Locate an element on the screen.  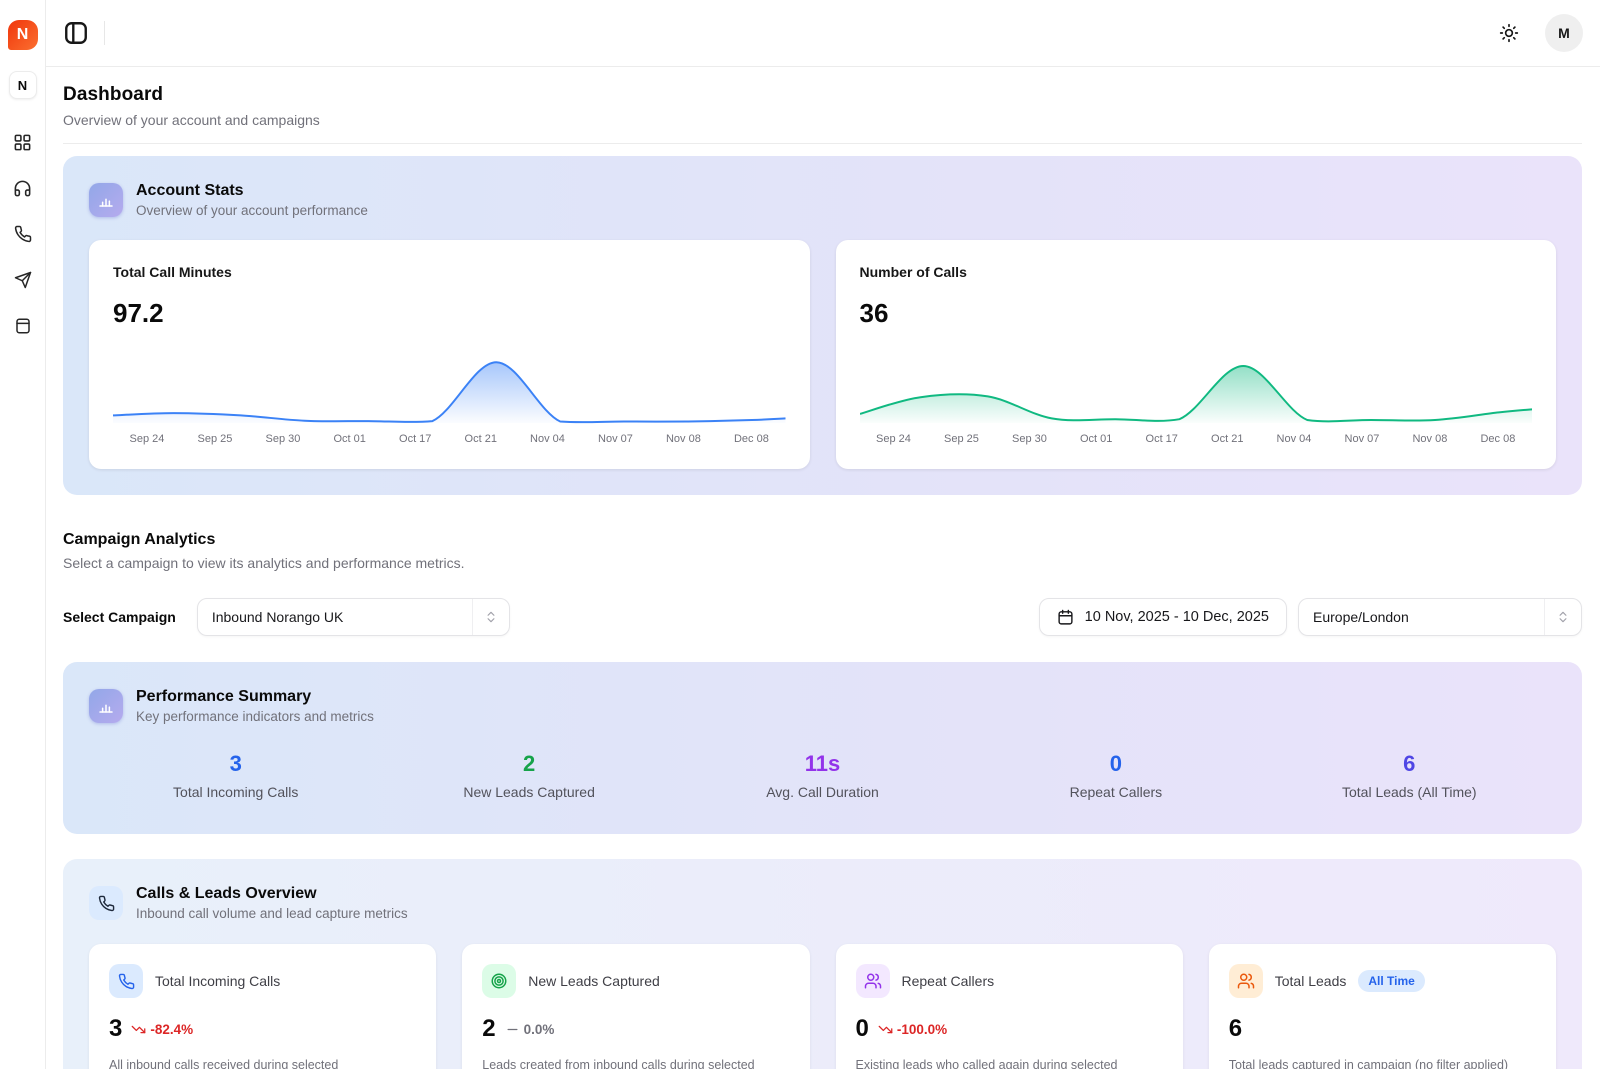
timezone-select: Europe/London is located at coordinates (1440, 617).